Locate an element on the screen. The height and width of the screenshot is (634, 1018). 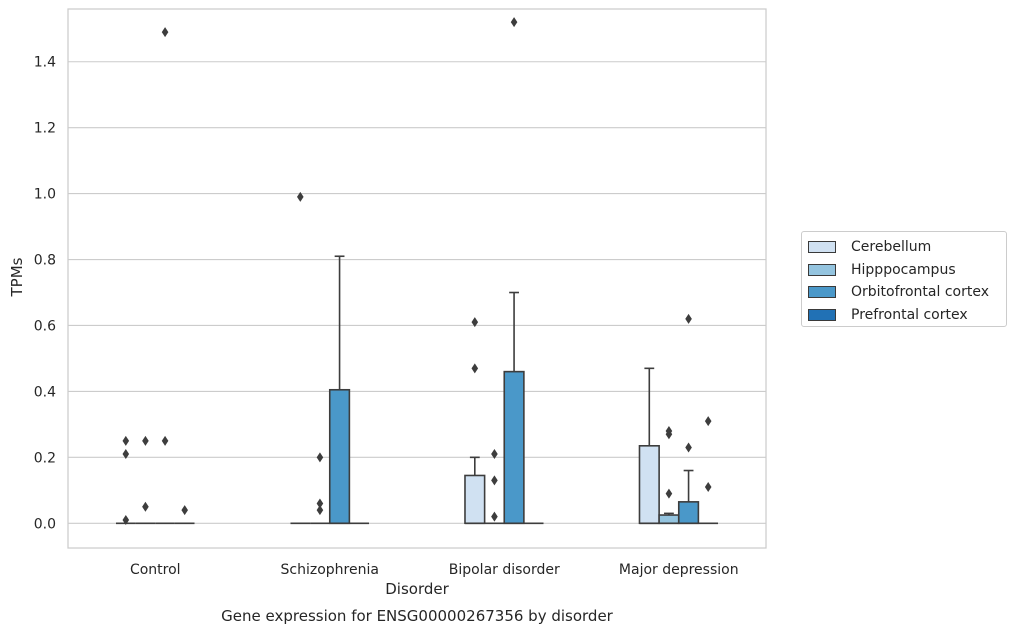
legend-label: Cerebellum is located at coordinates (891, 247).